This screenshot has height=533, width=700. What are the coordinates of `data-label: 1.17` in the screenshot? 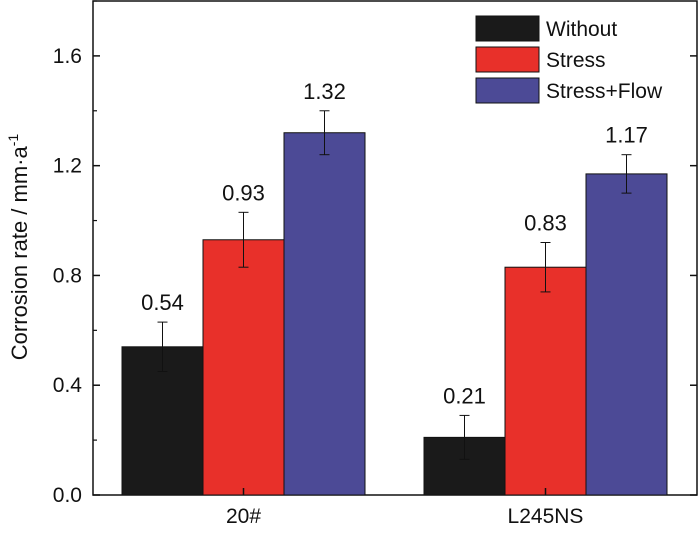 It's located at (626, 135).